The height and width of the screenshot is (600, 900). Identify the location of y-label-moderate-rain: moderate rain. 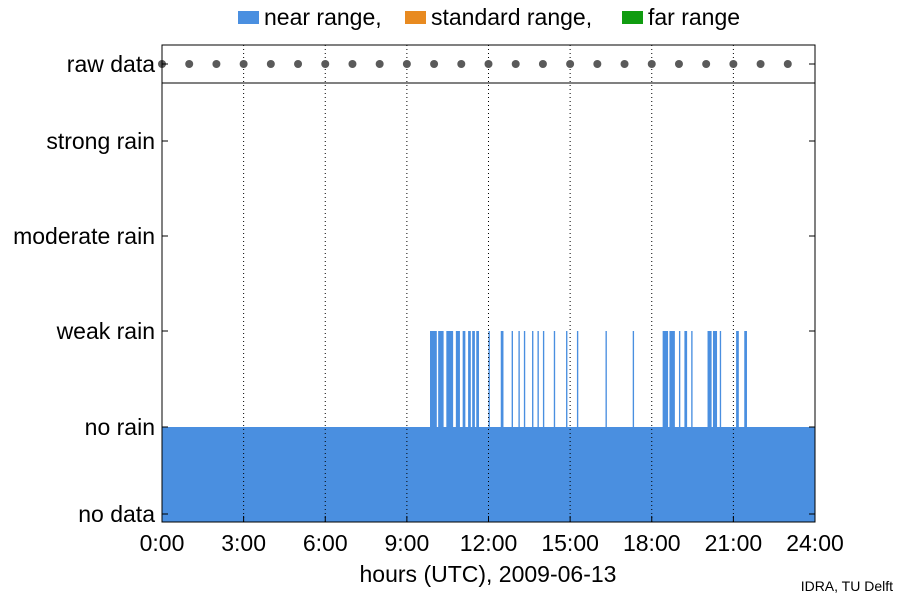
(84, 236).